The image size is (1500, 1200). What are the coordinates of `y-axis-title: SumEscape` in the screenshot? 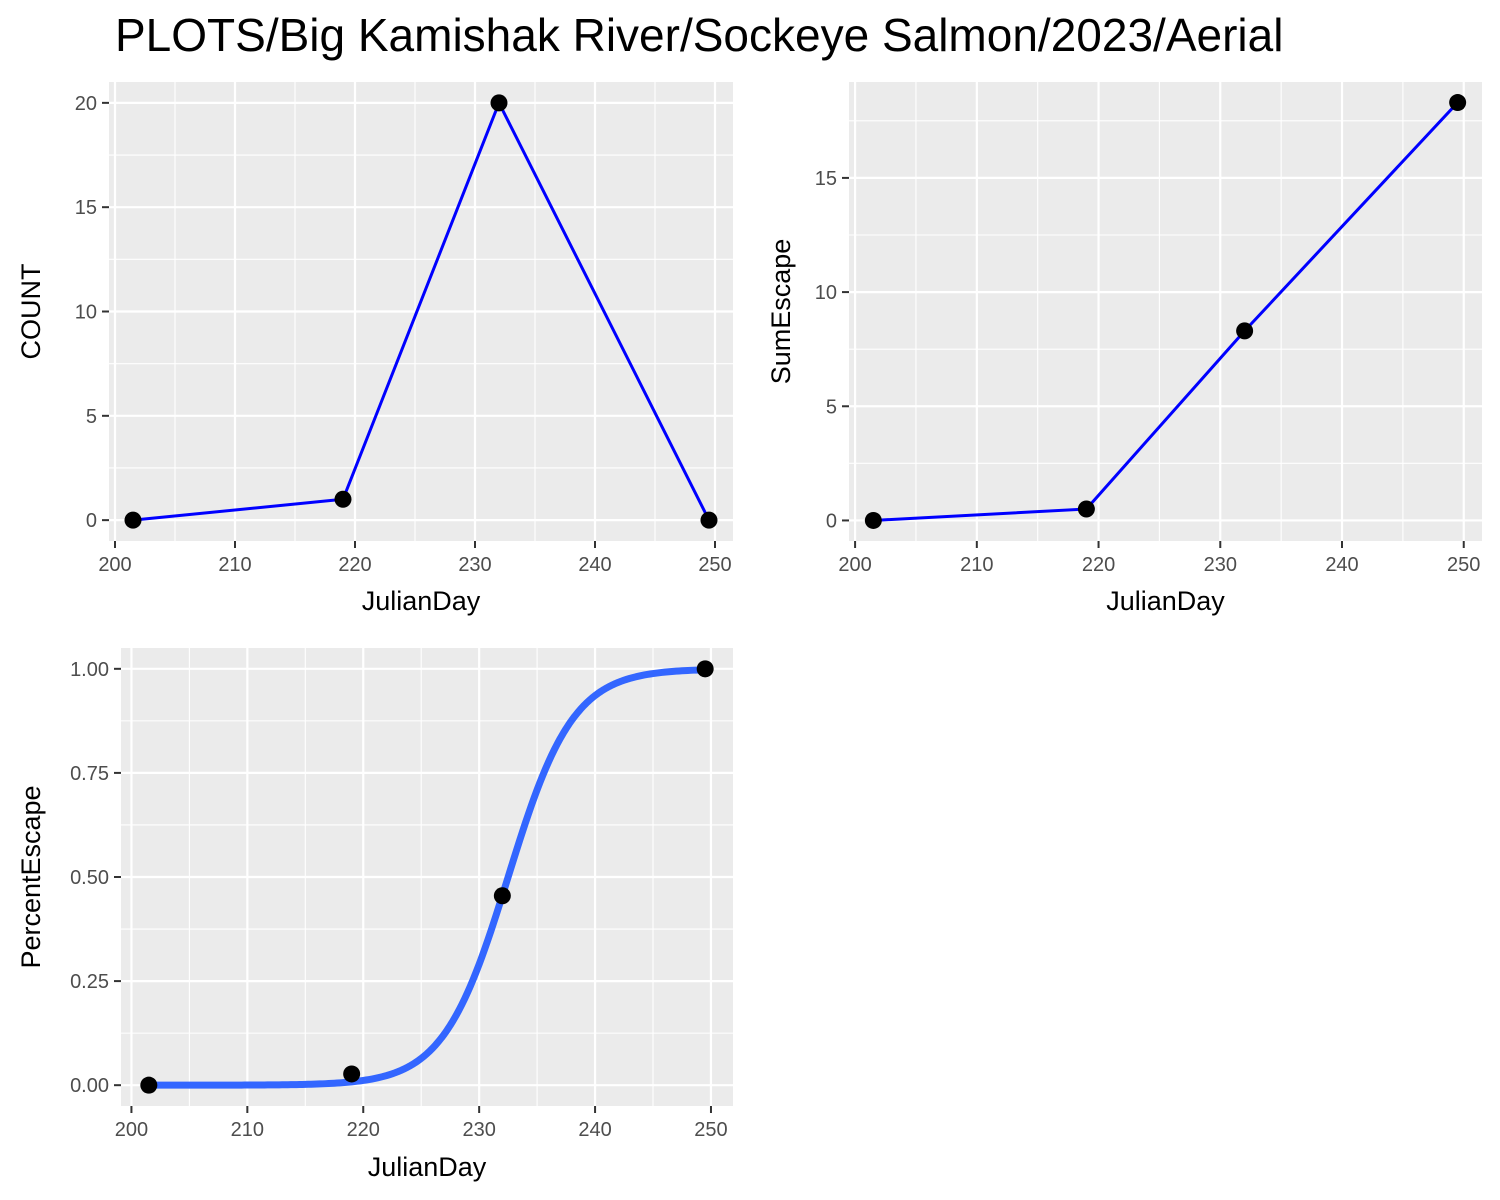 It's located at (781, 312).